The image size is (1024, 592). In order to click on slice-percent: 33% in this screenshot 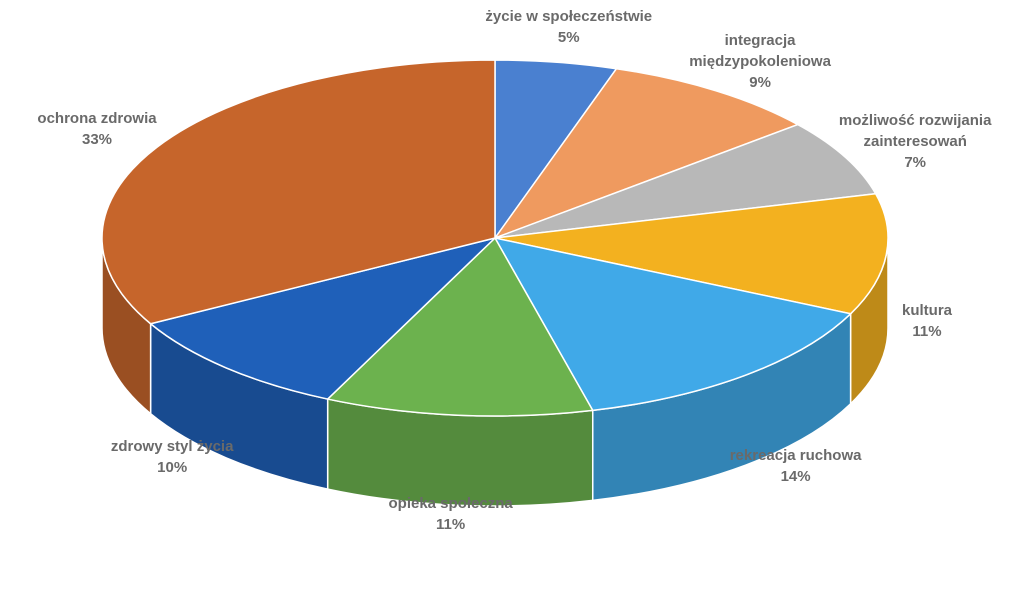, I will do `click(97, 140)`.